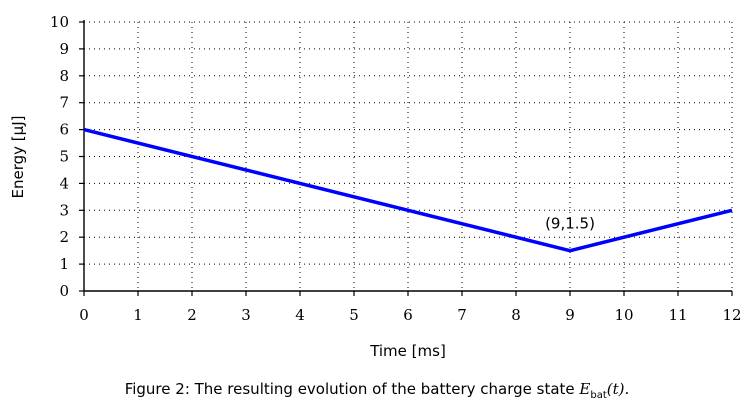 The height and width of the screenshot is (416, 754). What do you see at coordinates (64, 130) in the screenshot?
I see `y-tick-label: 6` at bounding box center [64, 130].